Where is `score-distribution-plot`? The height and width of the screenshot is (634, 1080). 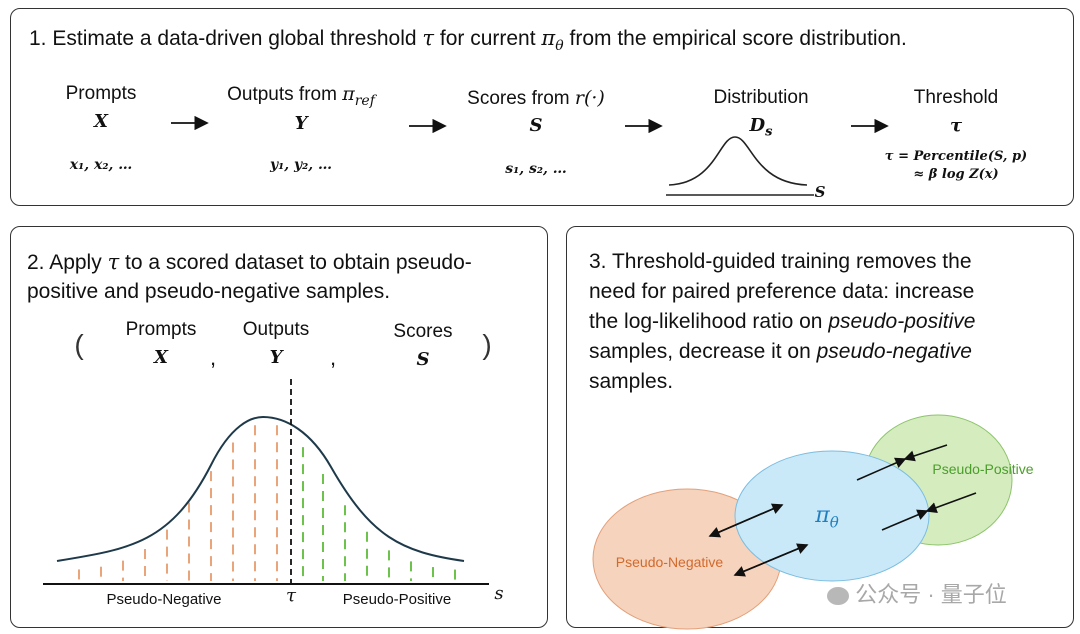
score-distribution-plot is located at coordinates (266, 482).